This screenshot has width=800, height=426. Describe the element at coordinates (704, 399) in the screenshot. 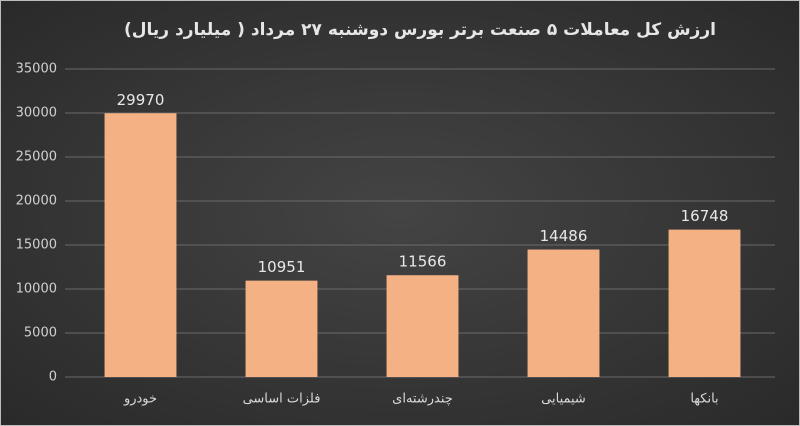

I see `x-tick-label: بانکها` at that location.